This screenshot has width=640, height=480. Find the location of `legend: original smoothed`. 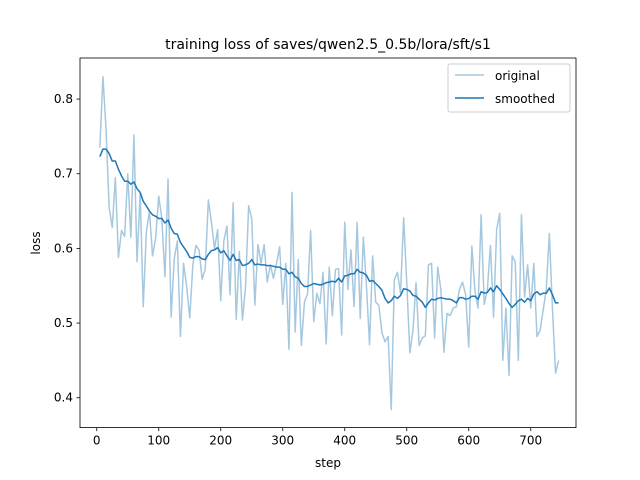

legend: original smoothed is located at coordinates (509, 88).